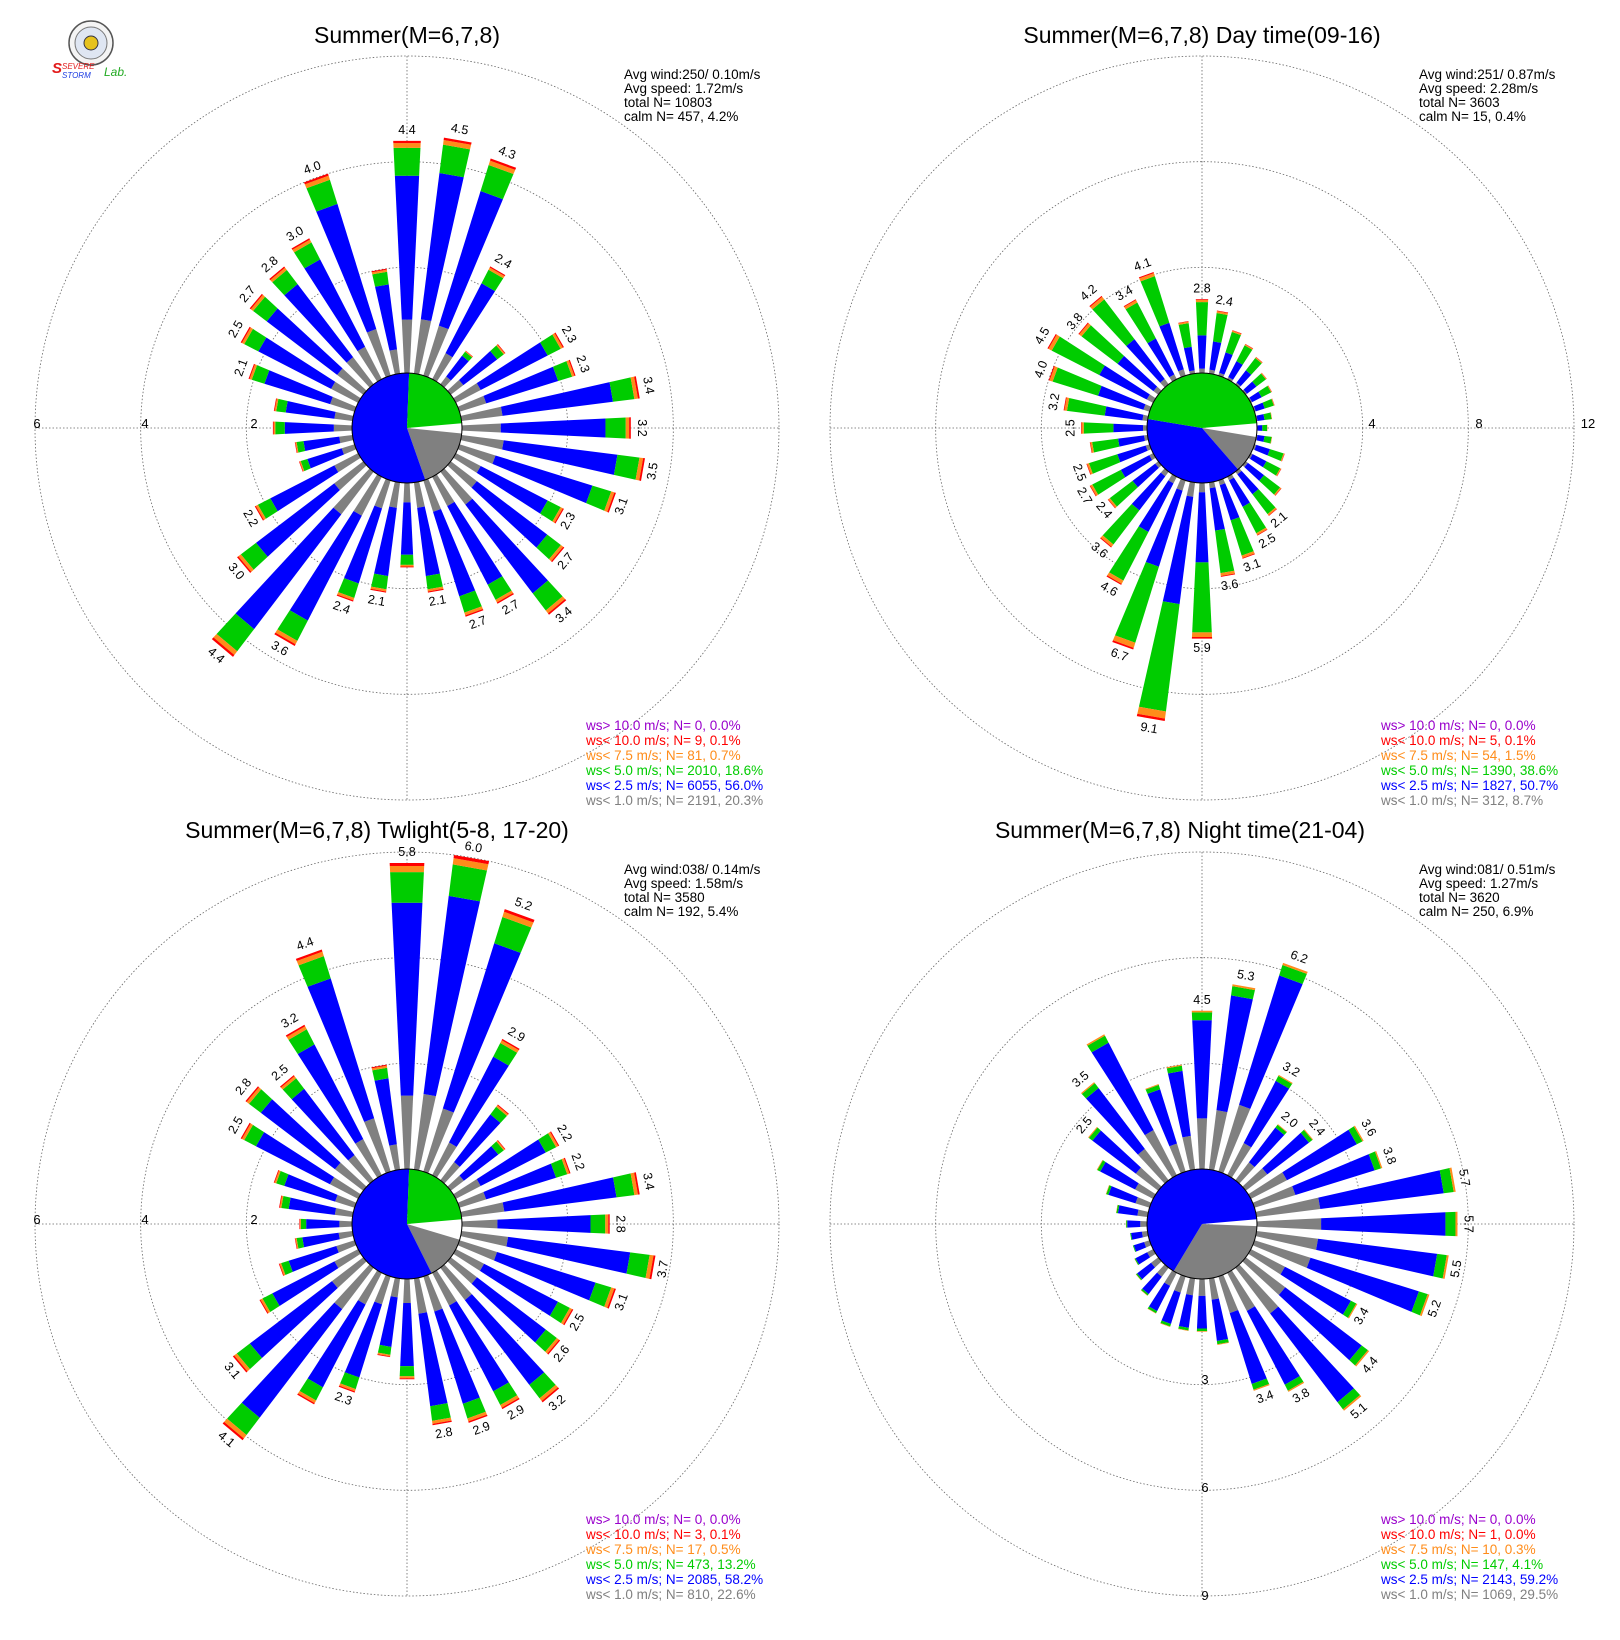 Image resolution: width=1620 pixels, height=1640 pixels. What do you see at coordinates (1100, 388) in the screenshot?
I see `direction-bar-290deg` at bounding box center [1100, 388].